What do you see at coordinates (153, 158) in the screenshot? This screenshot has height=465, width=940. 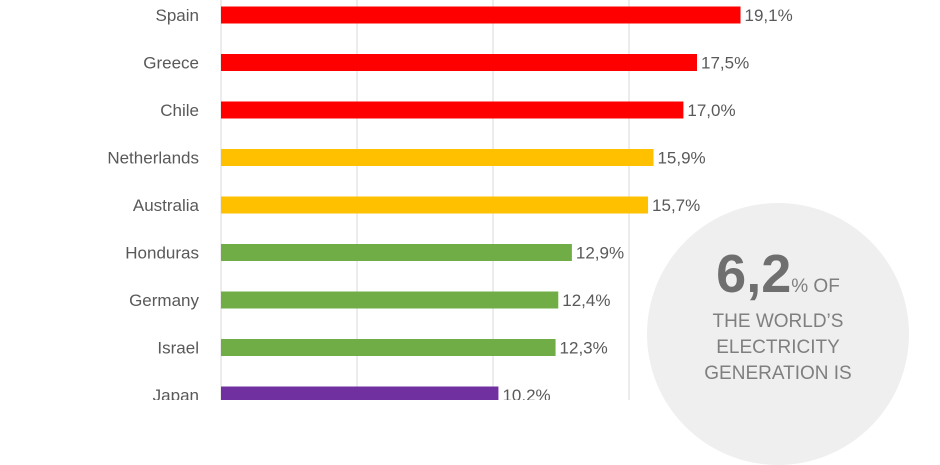 I see `category-label: Netherlands` at bounding box center [153, 158].